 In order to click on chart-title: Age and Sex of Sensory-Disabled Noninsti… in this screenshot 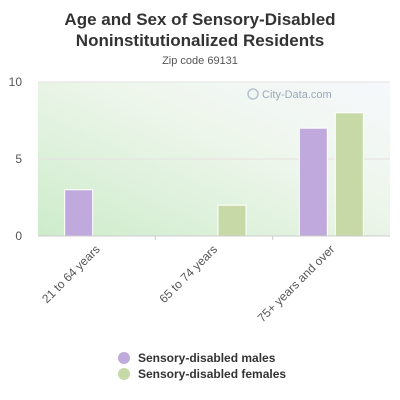, I will do `click(200, 30)`.